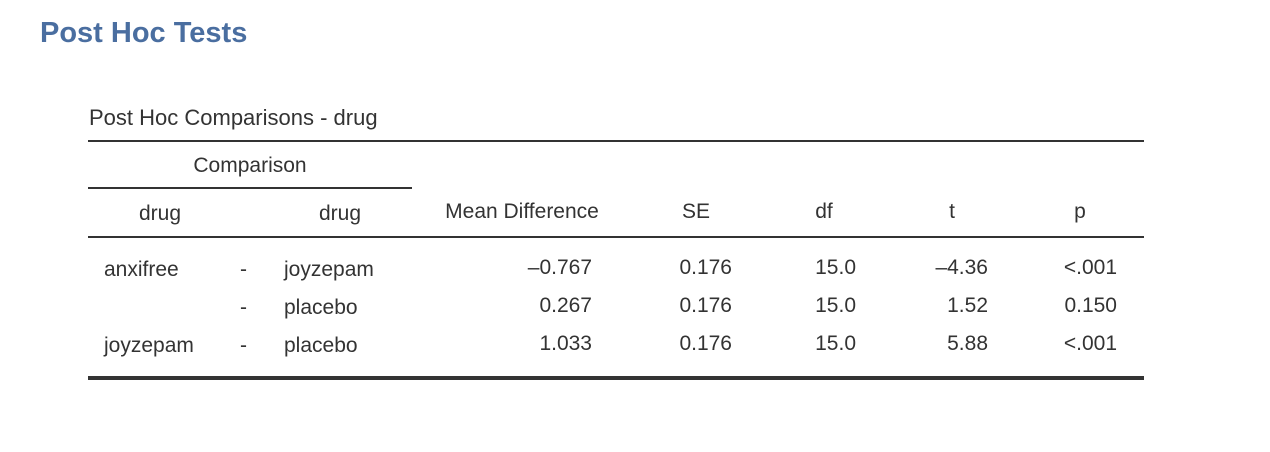  Describe the element at coordinates (340, 213) in the screenshot. I see `header-drug-2: drug` at that location.